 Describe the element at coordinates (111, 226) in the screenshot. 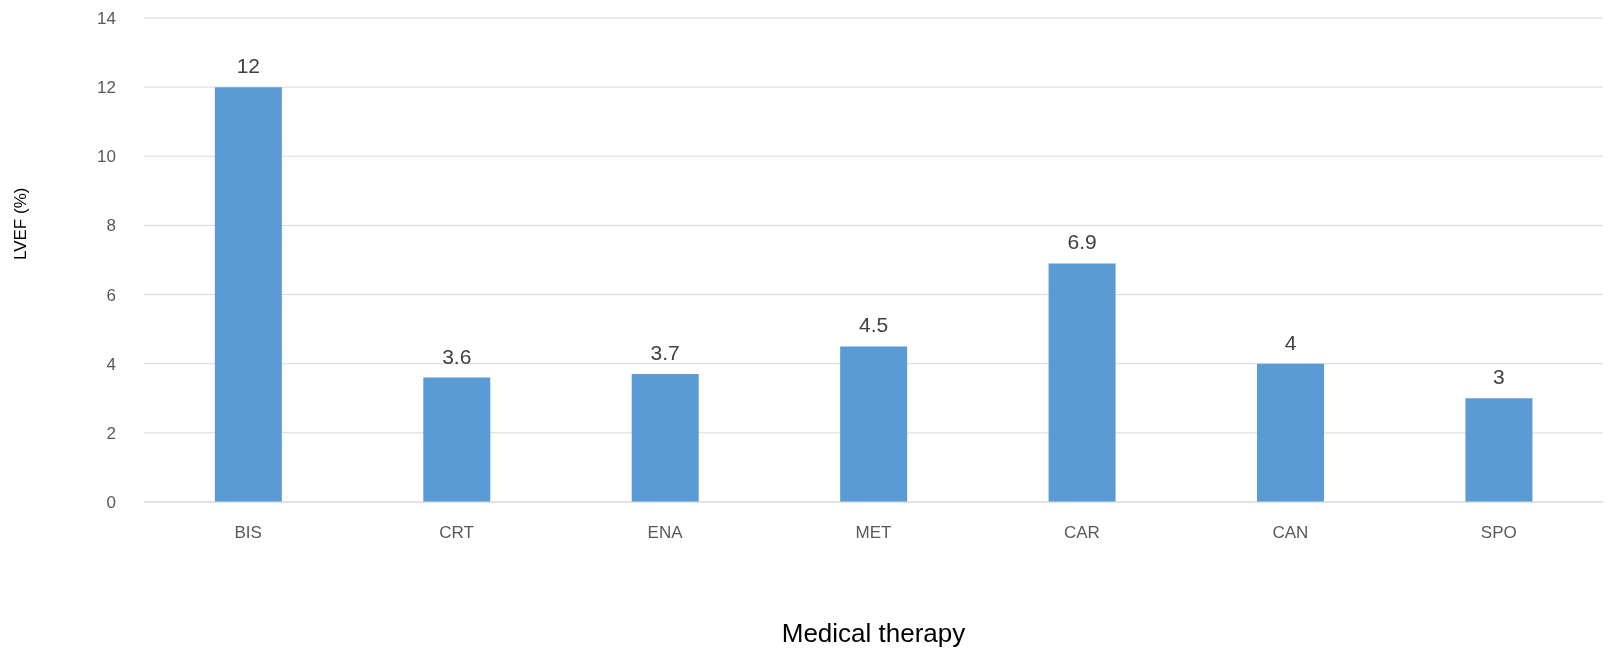

I see `y-tick-label: 8` at that location.